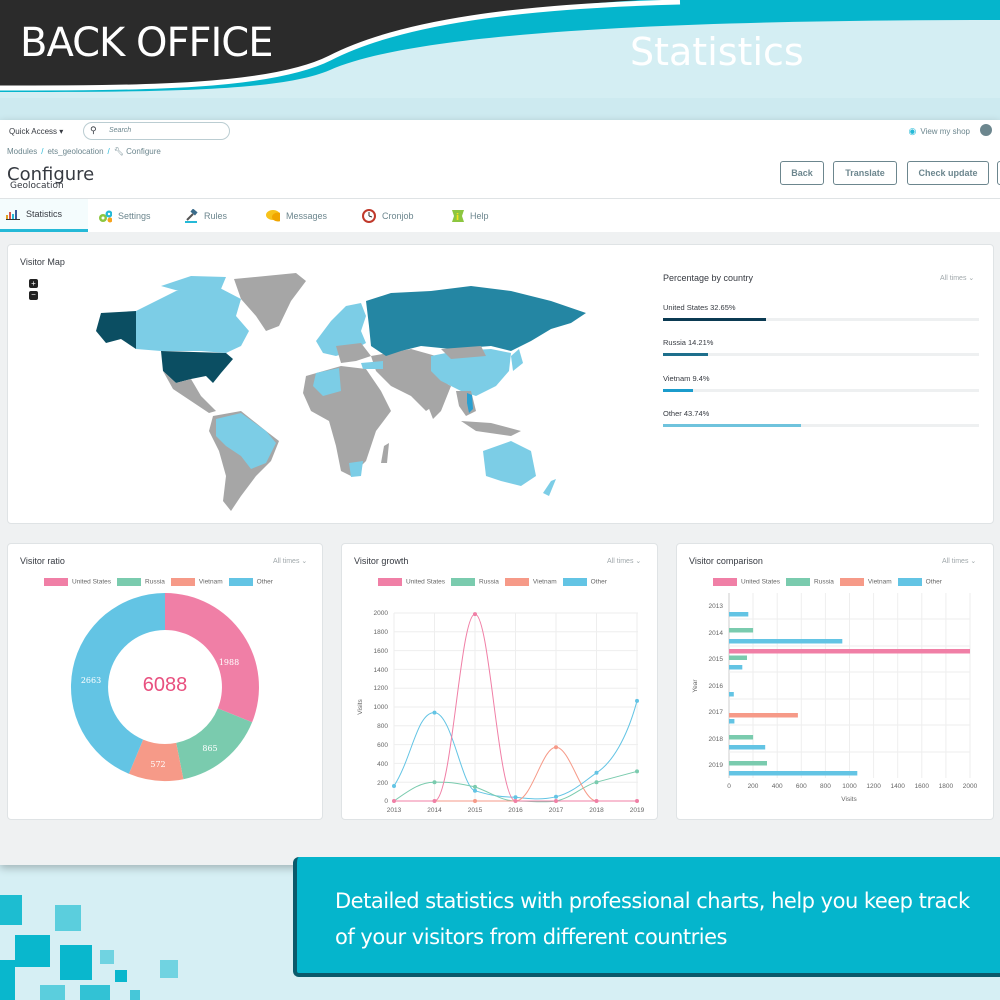 This screenshot has height=1000, width=1000. I want to click on slice-us, so click(212, 658).